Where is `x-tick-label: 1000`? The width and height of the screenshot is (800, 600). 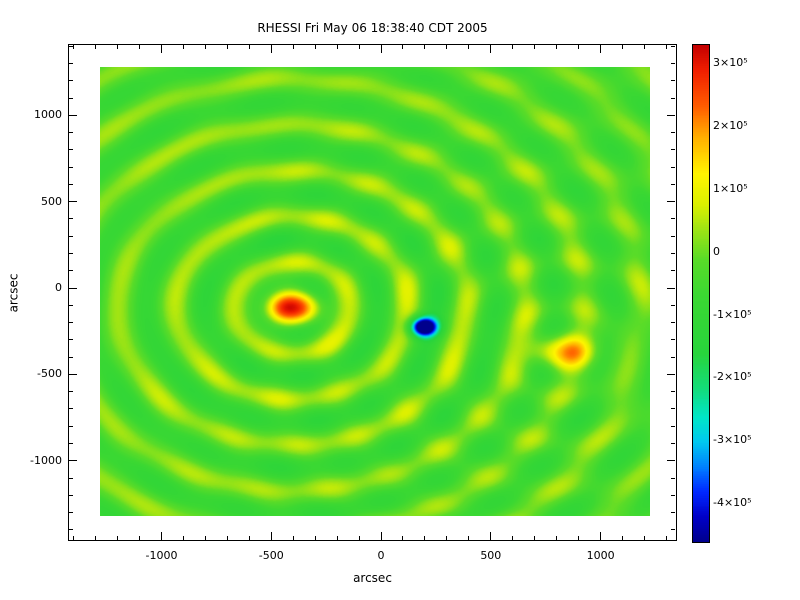 x-tick-label: 1000 is located at coordinates (600, 555).